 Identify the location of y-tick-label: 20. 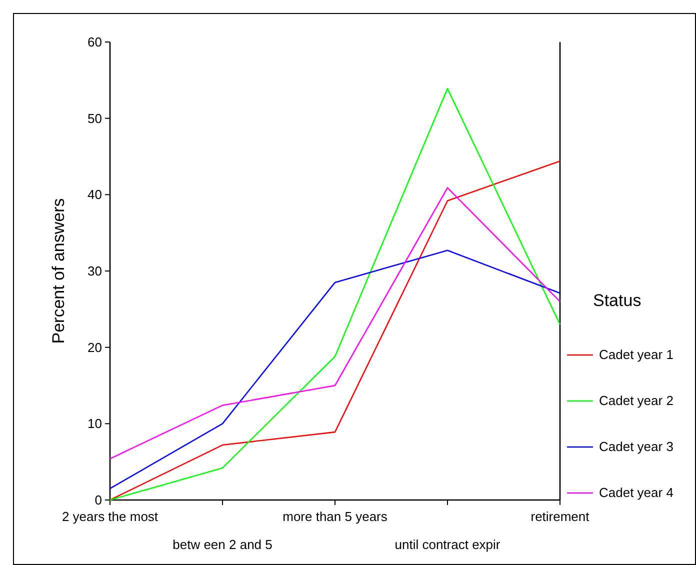
(95, 347).